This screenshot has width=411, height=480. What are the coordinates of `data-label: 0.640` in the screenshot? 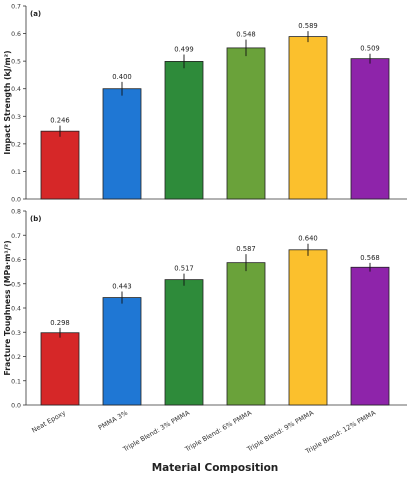 It's located at (307, 239).